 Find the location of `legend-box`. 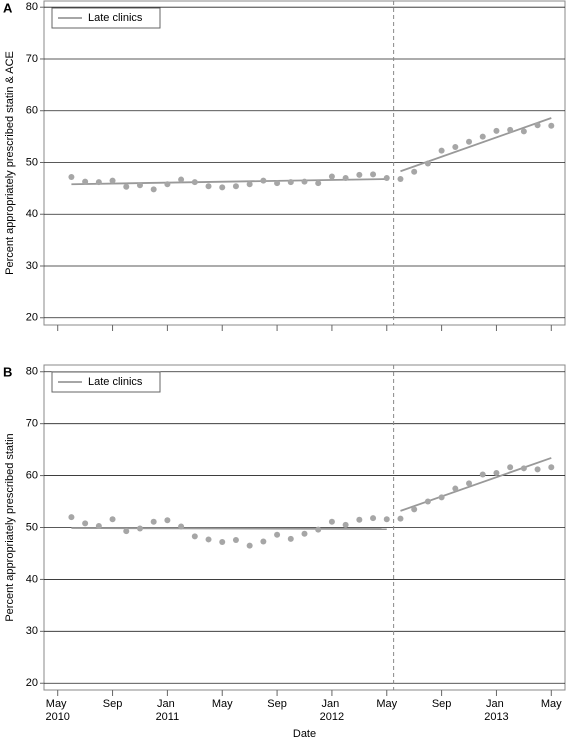

legend-box is located at coordinates (106, 18).